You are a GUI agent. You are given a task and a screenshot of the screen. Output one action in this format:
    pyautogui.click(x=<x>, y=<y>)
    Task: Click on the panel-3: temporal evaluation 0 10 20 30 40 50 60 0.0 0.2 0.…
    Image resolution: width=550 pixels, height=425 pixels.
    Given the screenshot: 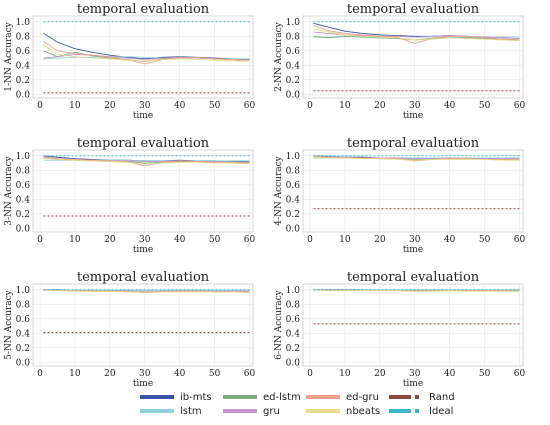 What is the action you would take?
    pyautogui.click(x=130, y=195)
    